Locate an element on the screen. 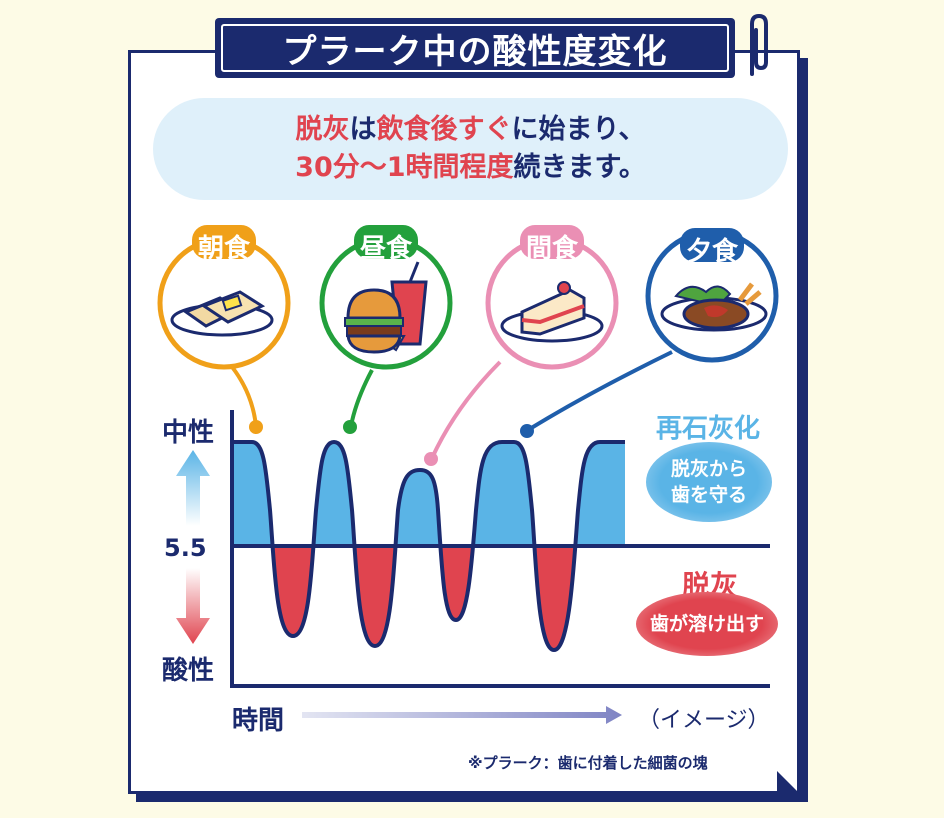 The height and width of the screenshot is (818, 944). info-banner: 脱灰は飲食後すぐに始まり、 30分〜1時間程度続きます。 is located at coordinates (470, 149).